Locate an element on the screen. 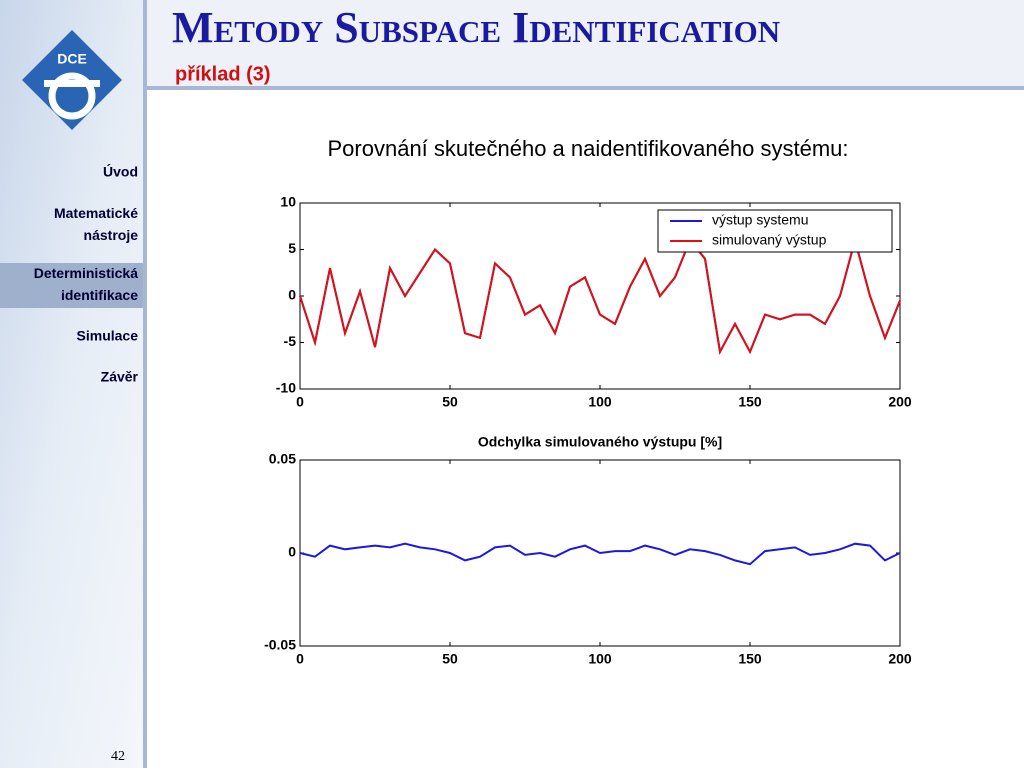 The height and width of the screenshot is (773, 1024). legend-box is located at coordinates (775, 231).